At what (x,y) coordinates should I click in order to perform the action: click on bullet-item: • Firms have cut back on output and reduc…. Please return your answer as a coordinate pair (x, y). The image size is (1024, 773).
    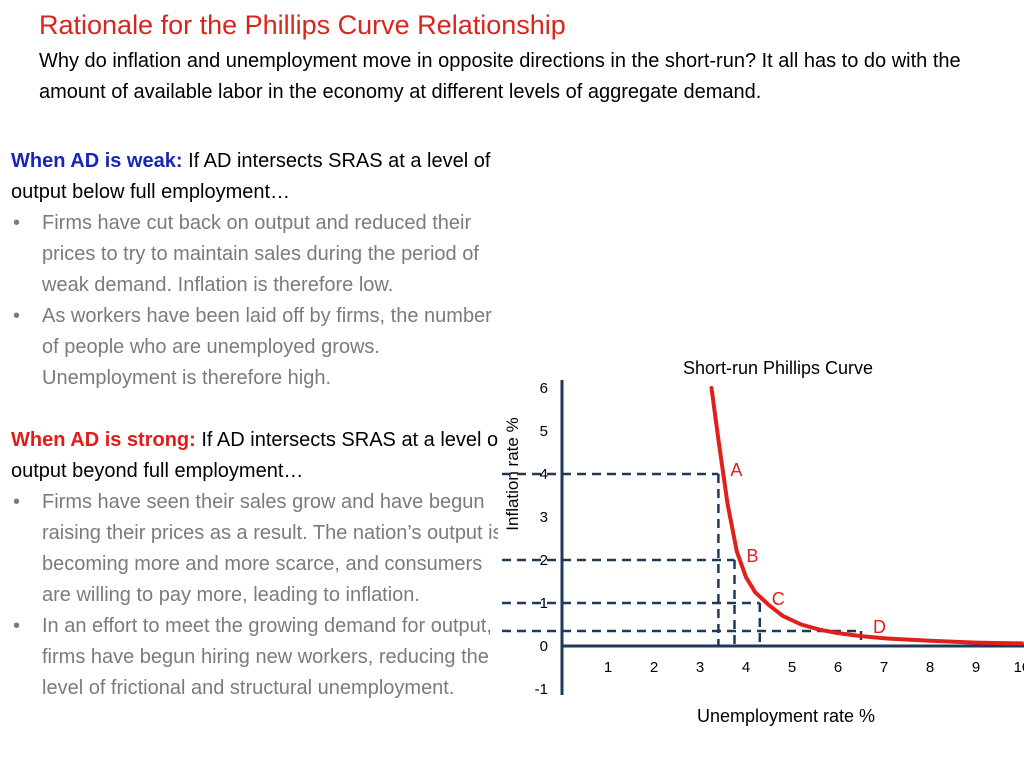
    Looking at the image, I should click on (261, 254).